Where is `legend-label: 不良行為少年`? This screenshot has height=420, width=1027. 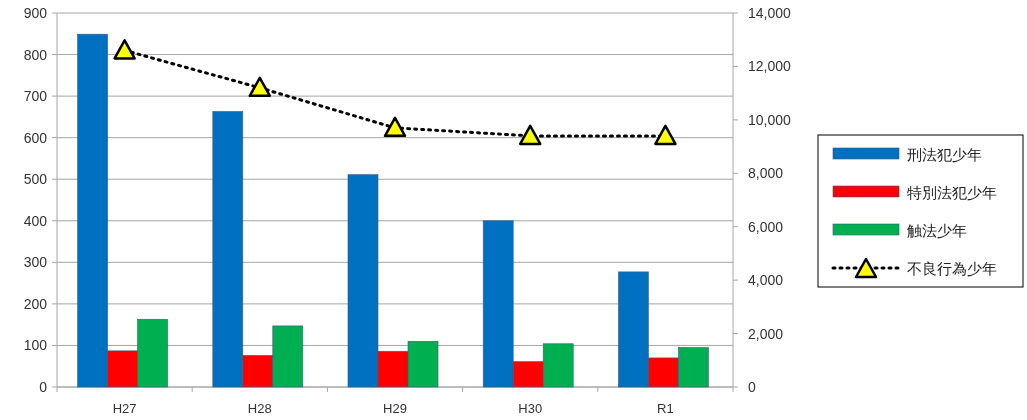
legend-label: 不良行為少年 is located at coordinates (952, 268).